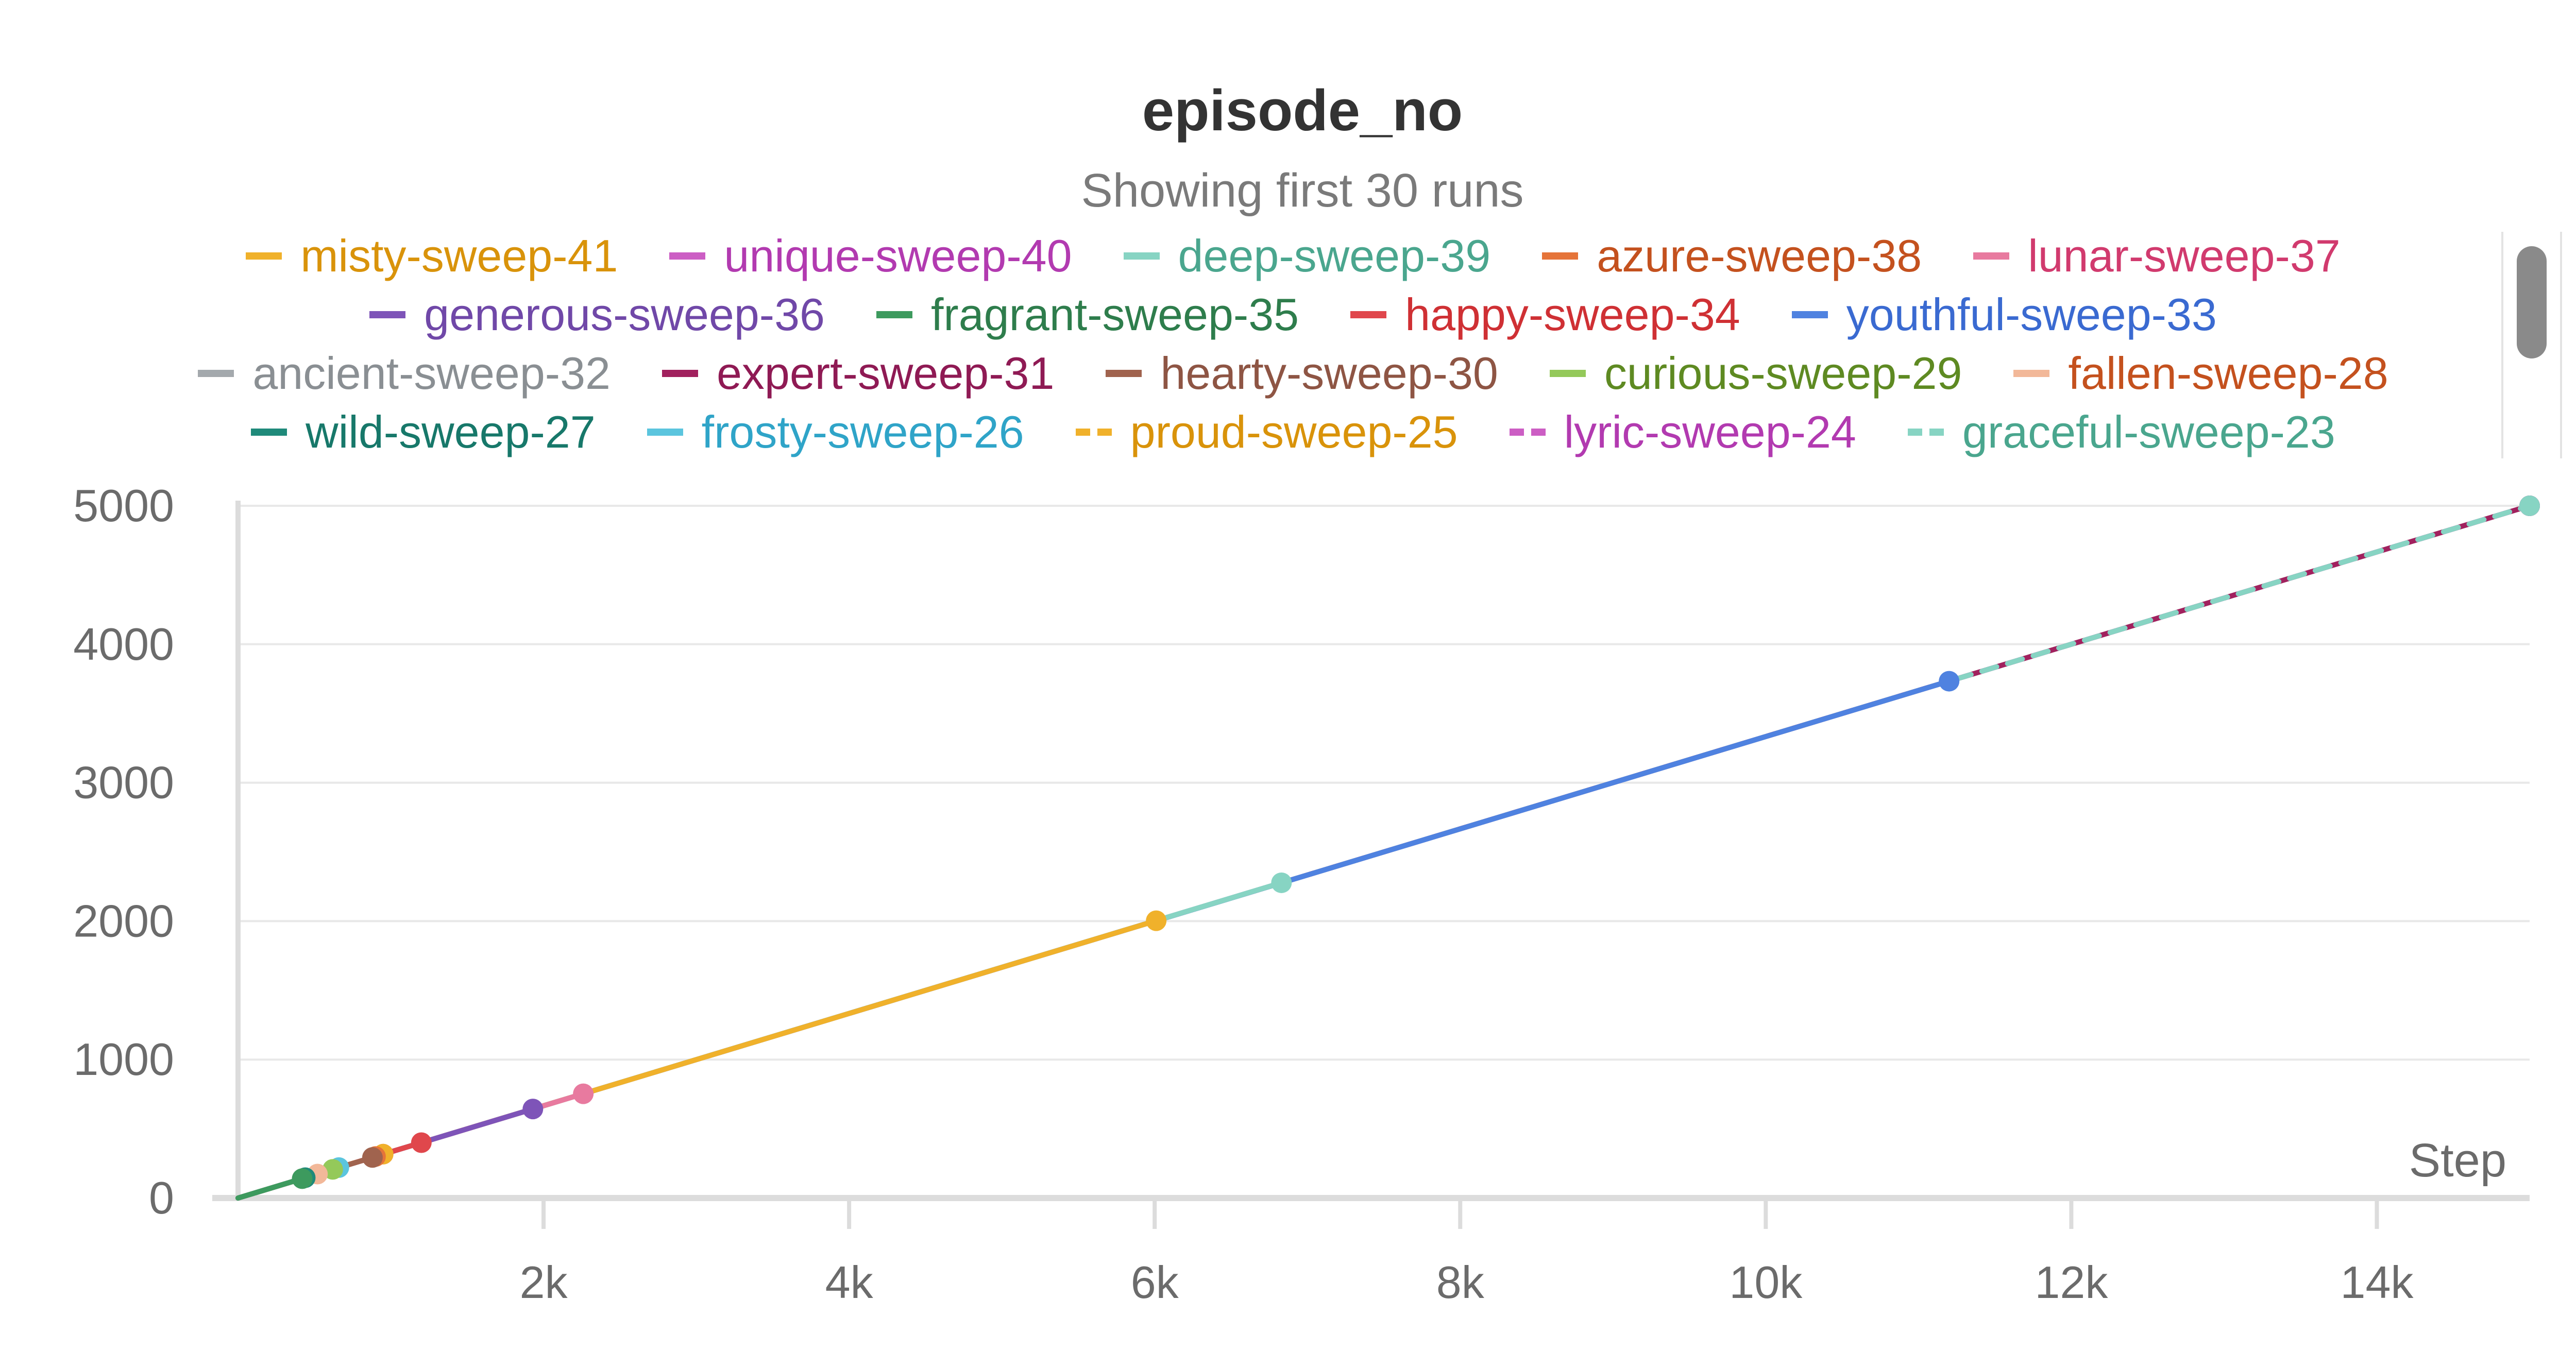 The width and height of the screenshot is (2576, 1368). I want to click on legend-item: generous-sweep-36, so click(597, 314).